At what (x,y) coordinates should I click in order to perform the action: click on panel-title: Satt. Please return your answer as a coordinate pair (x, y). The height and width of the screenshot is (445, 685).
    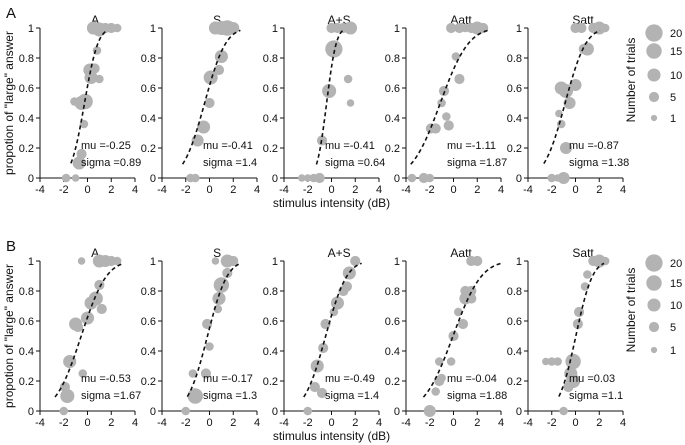
    Looking at the image, I should click on (583, 253).